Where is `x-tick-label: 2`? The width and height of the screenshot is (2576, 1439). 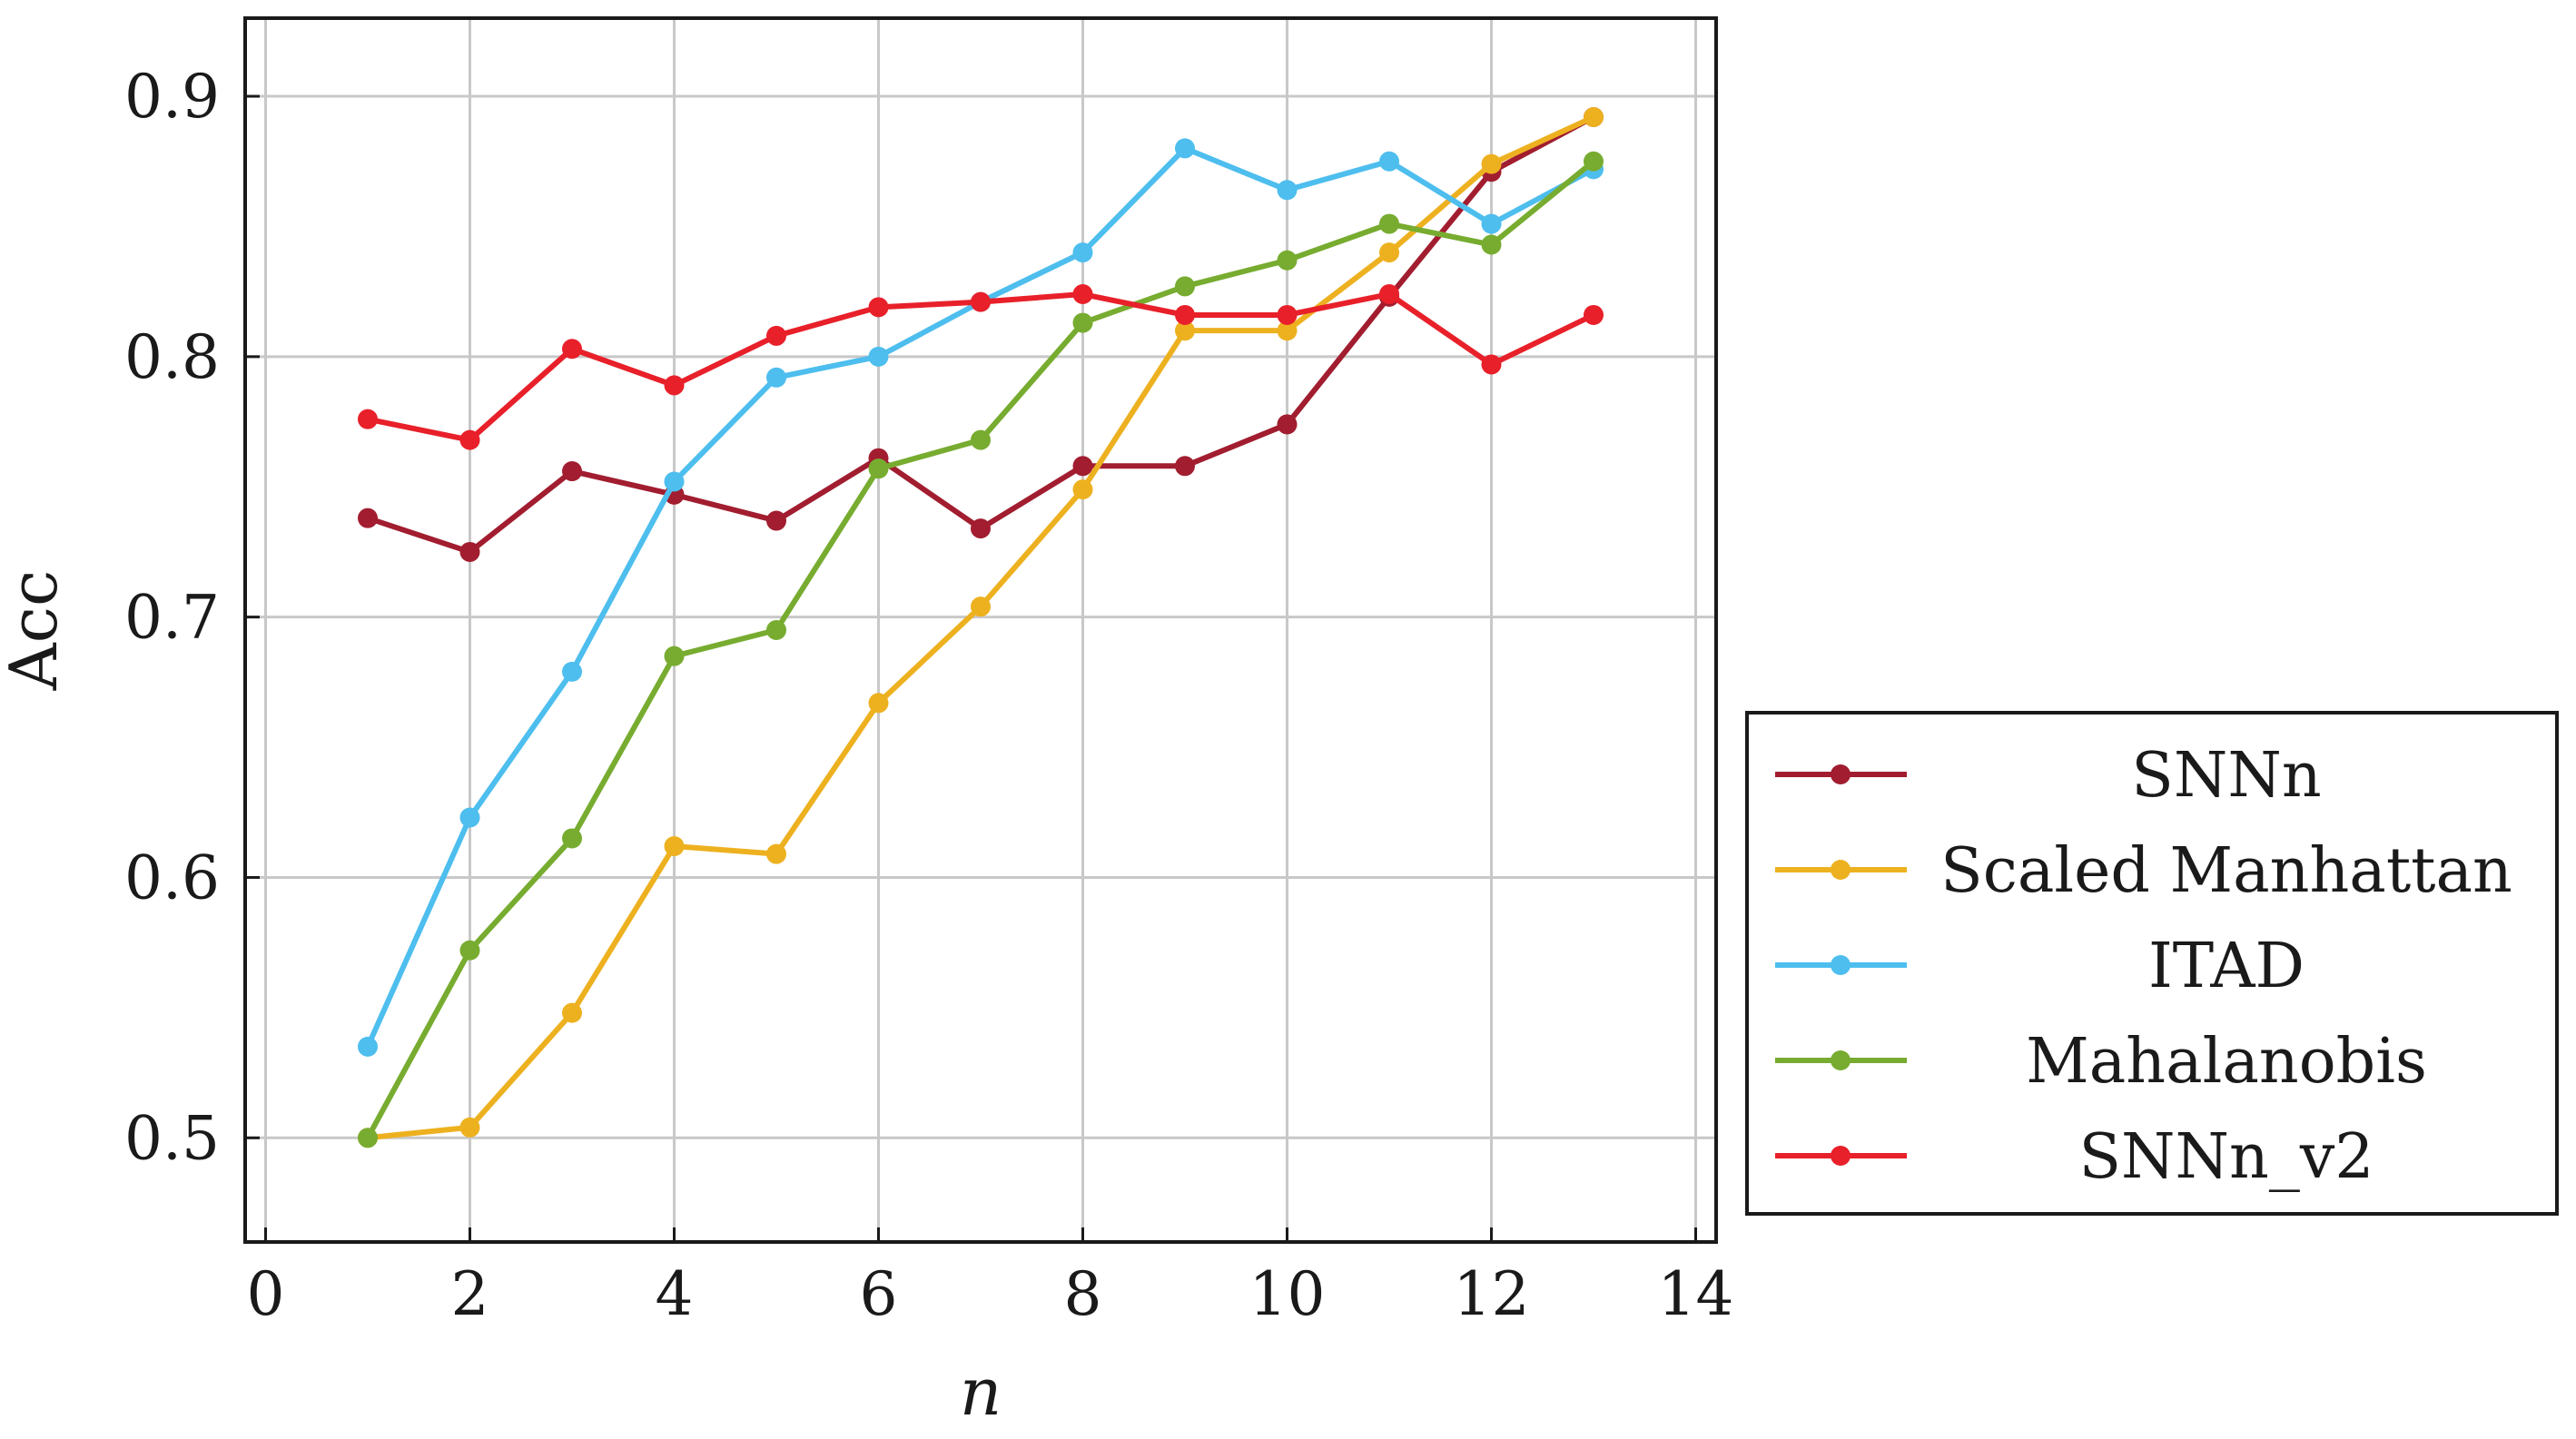
x-tick-label: 2 is located at coordinates (470, 1294).